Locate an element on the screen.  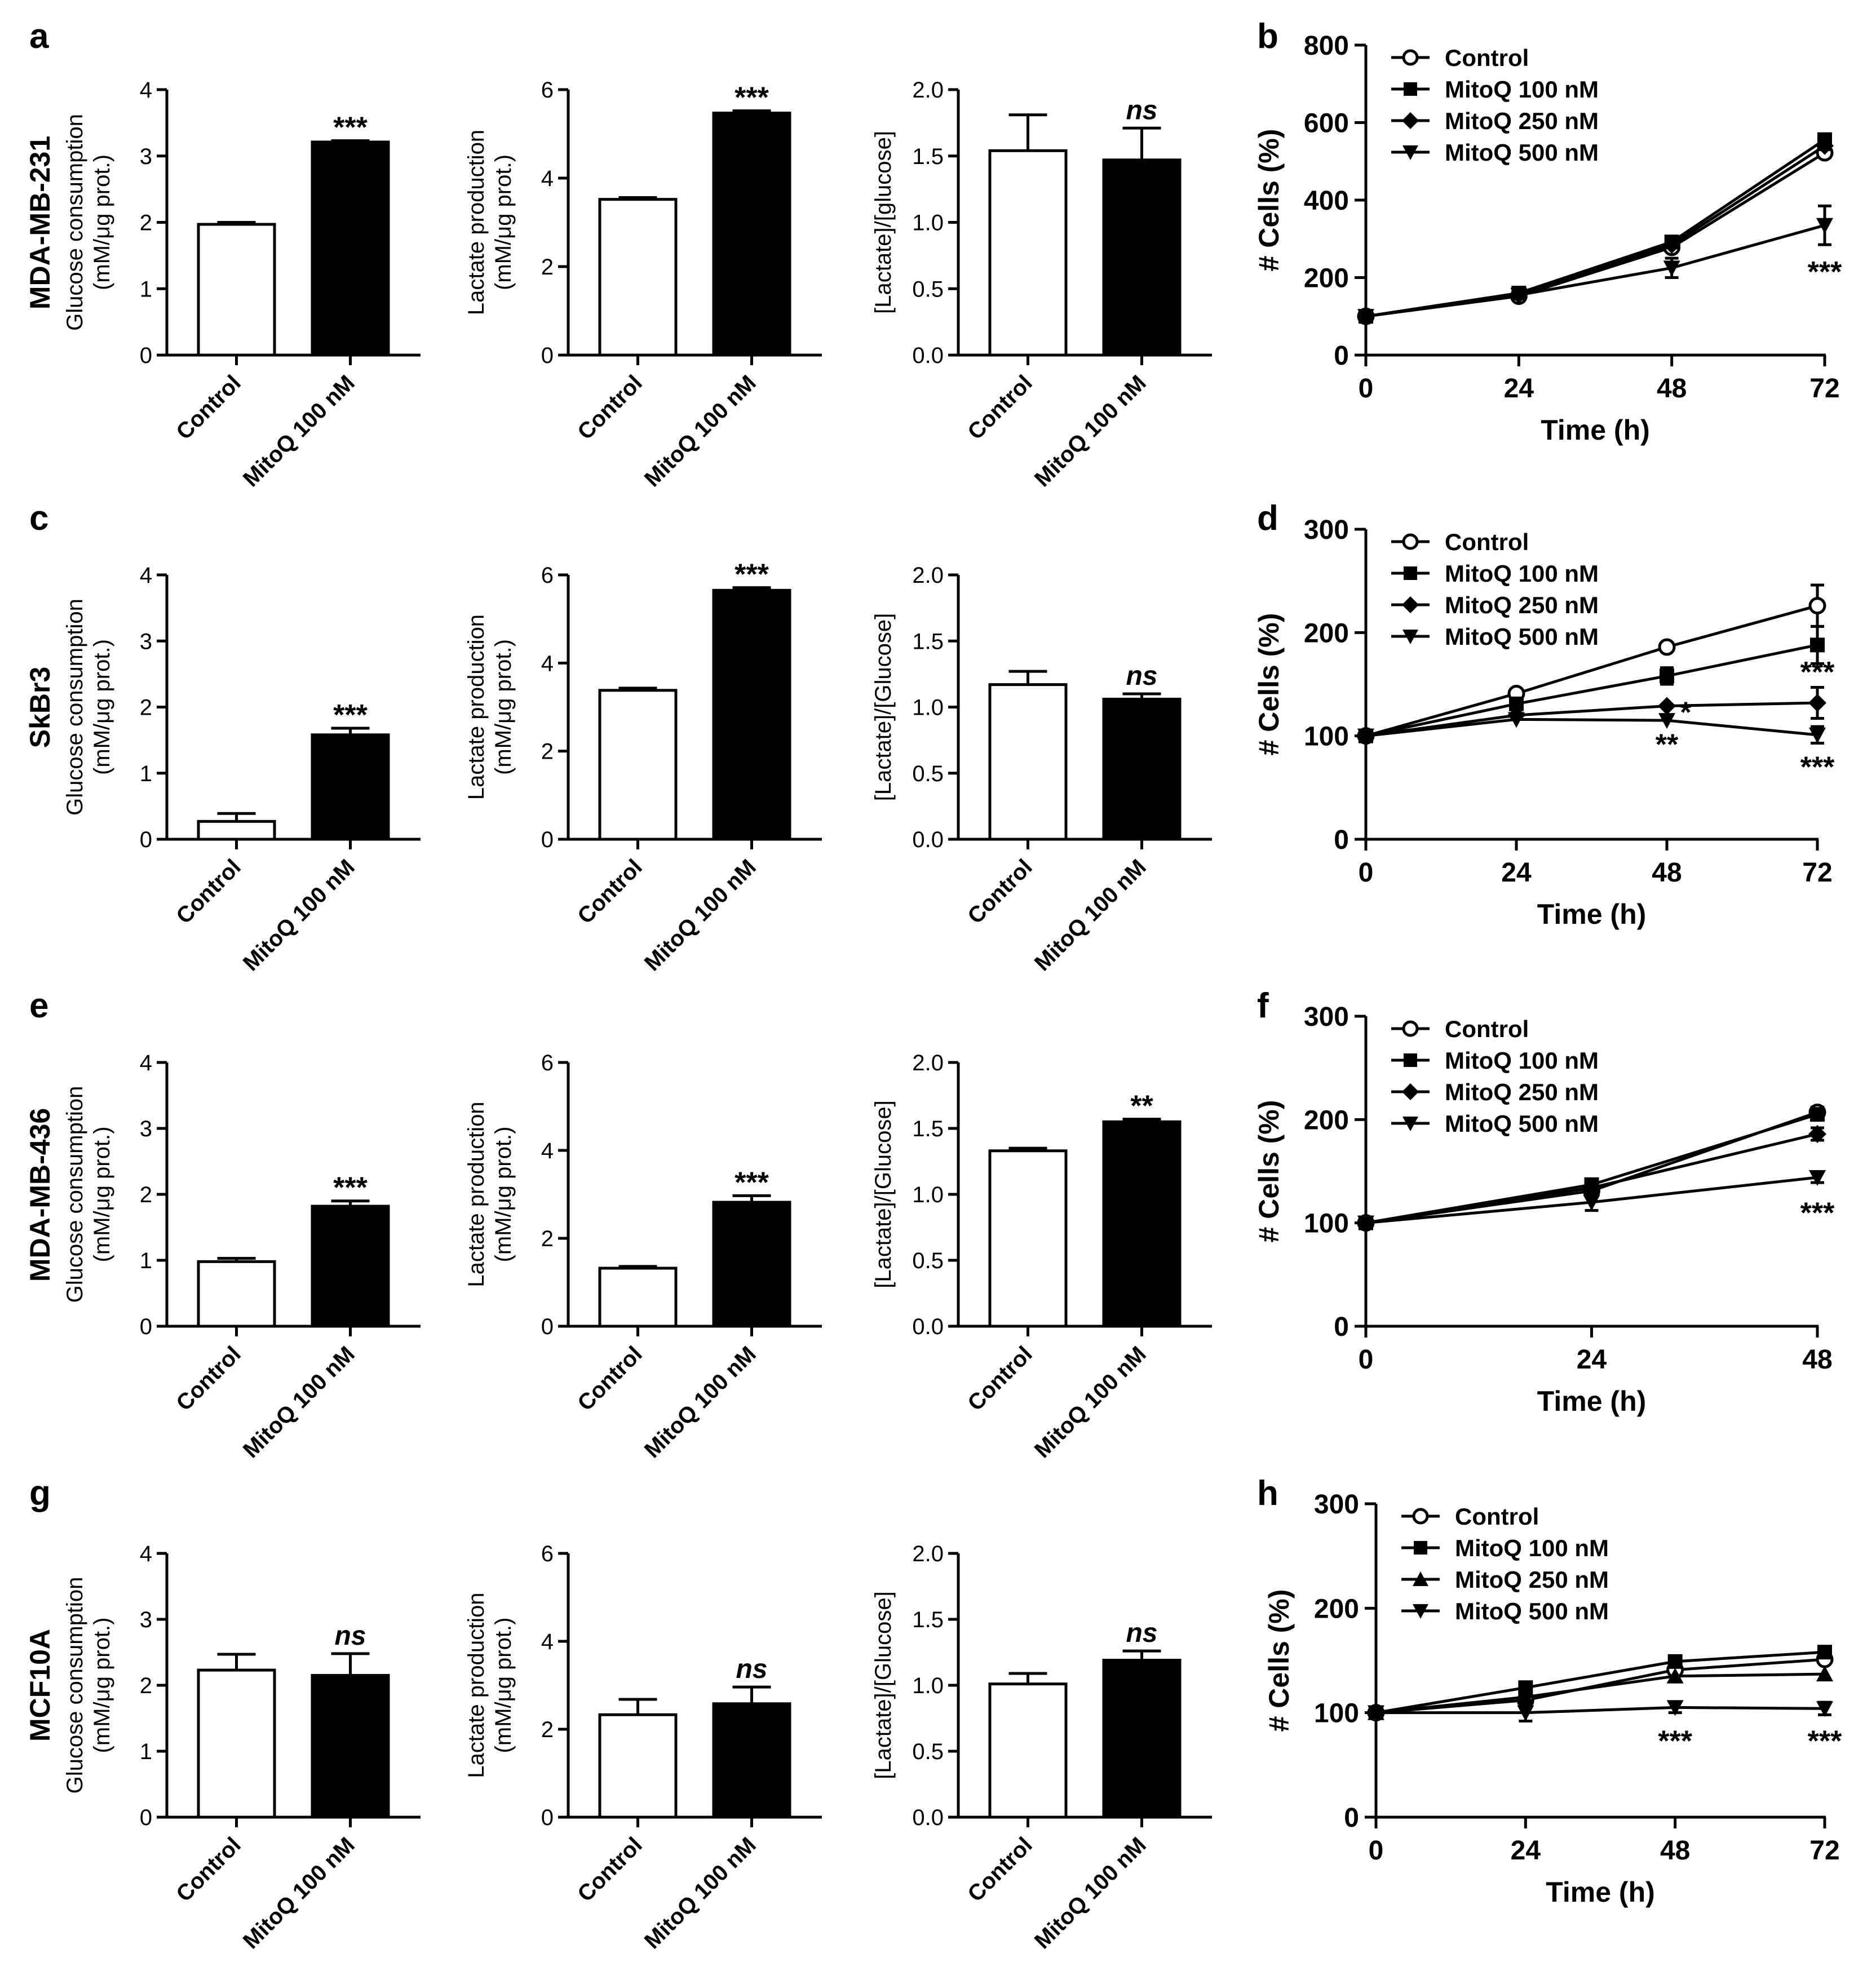
panel-letter: f is located at coordinates (1263, 1005).